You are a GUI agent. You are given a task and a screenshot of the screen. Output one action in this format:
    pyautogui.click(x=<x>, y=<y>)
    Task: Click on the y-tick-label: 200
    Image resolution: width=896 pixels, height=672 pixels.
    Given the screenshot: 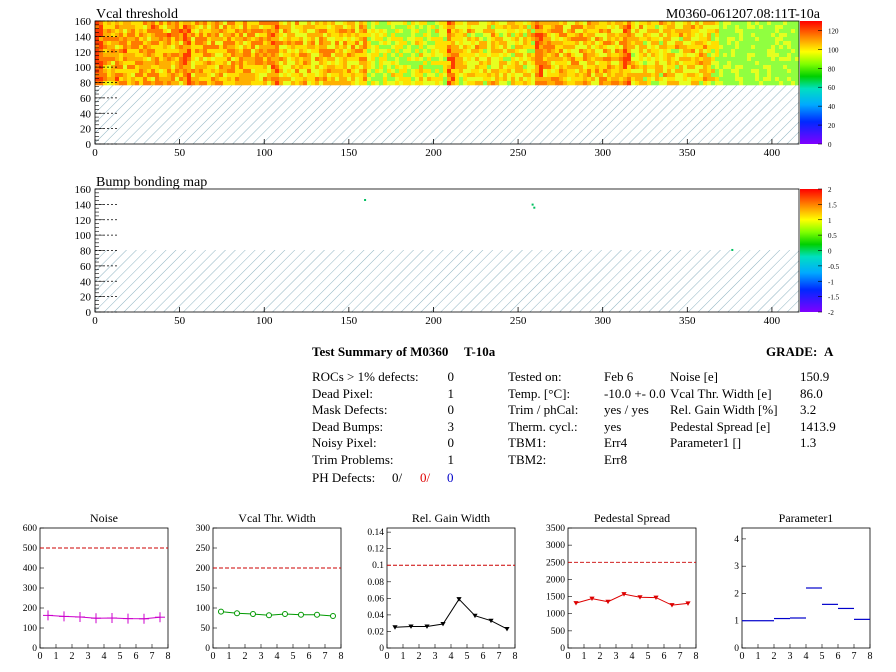 What is the action you would take?
    pyautogui.click(x=30, y=609)
    